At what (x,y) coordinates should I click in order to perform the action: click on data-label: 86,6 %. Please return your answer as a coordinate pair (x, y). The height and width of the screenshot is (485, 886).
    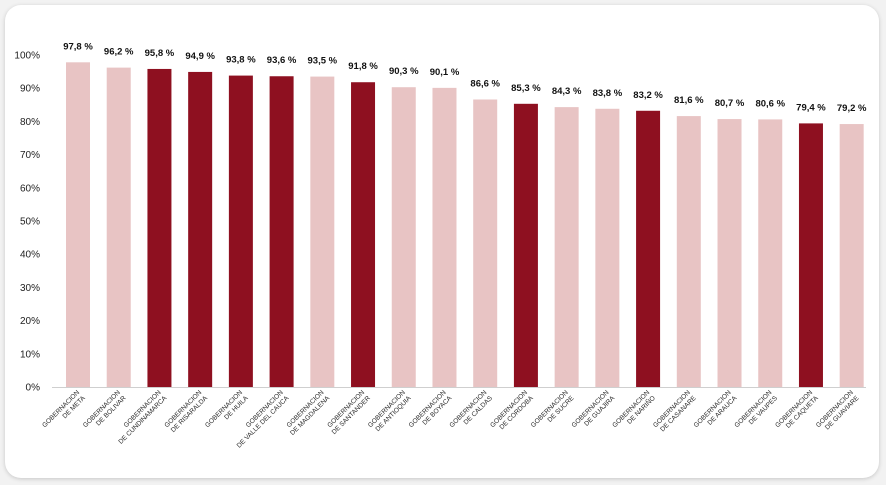
    Looking at the image, I should click on (485, 83).